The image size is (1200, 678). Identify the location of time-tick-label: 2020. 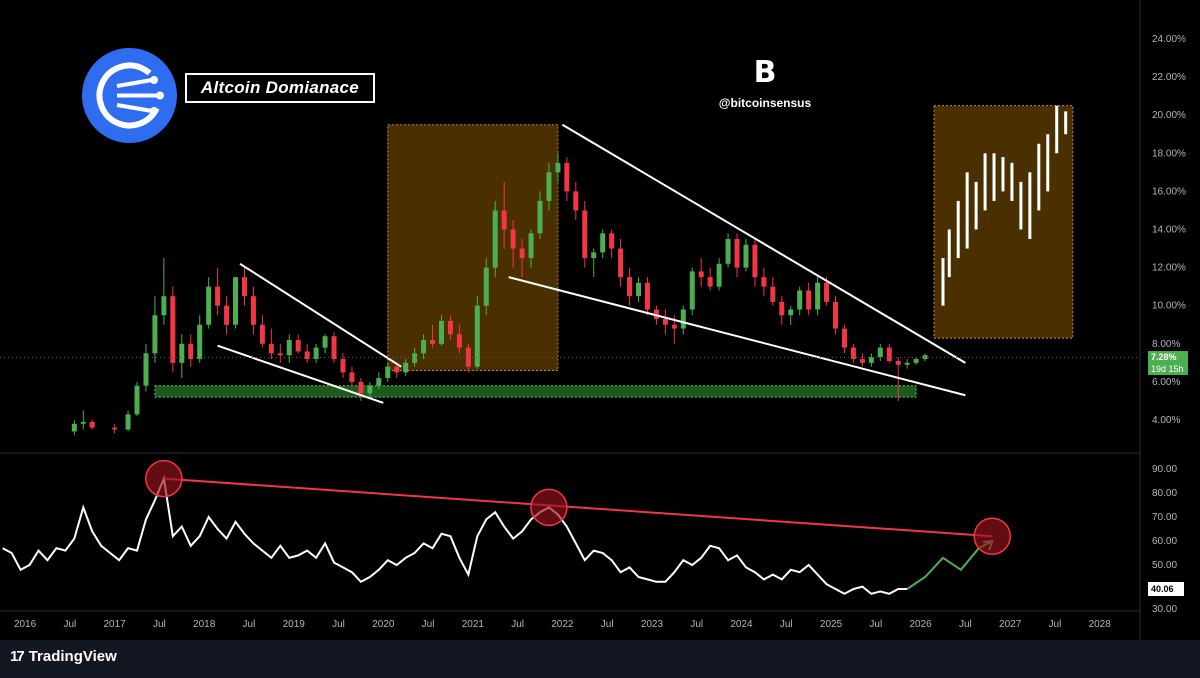
(383, 624).